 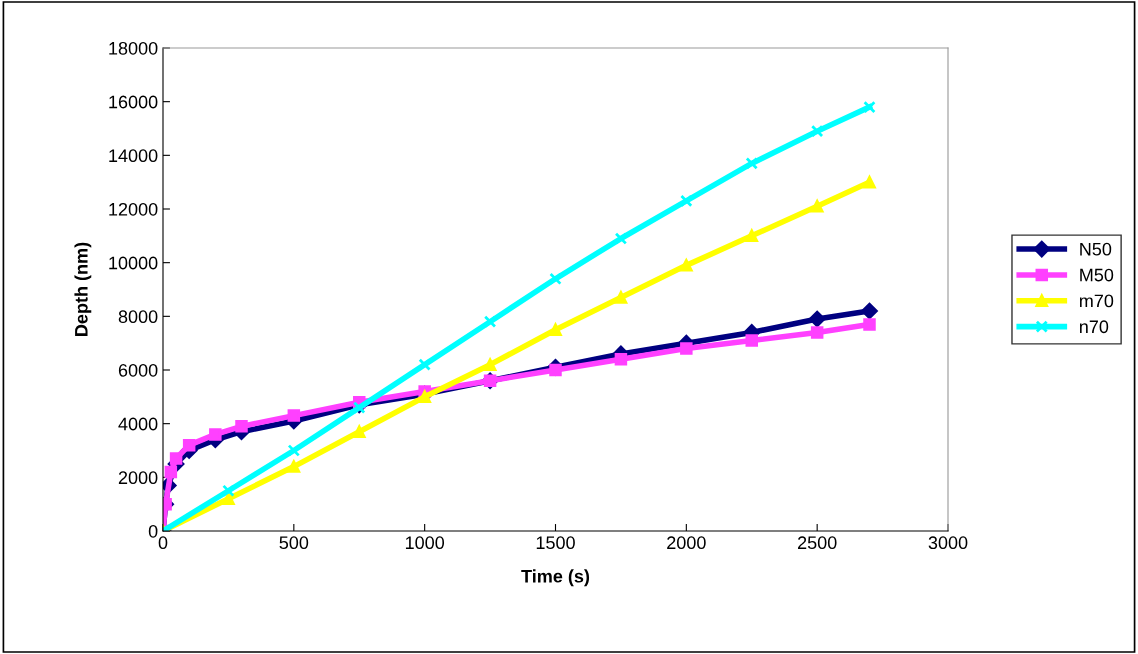 What do you see at coordinates (555, 543) in the screenshot?
I see `x-tick-label: 1500` at bounding box center [555, 543].